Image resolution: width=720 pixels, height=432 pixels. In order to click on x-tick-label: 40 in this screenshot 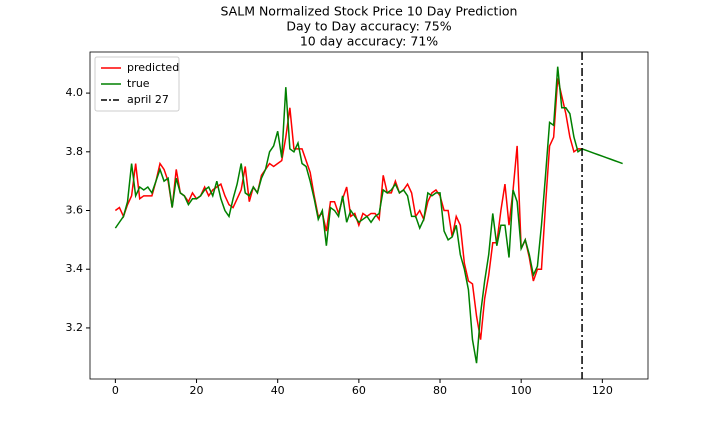, I will do `click(278, 390)`.